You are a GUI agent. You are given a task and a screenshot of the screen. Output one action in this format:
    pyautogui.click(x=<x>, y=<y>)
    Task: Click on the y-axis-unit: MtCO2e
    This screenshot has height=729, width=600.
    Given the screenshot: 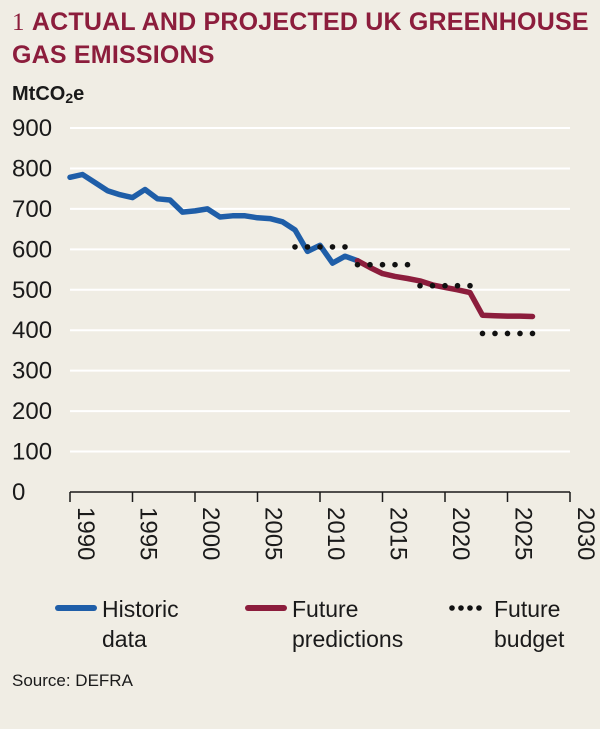 What is the action you would take?
    pyautogui.click(x=48, y=94)
    